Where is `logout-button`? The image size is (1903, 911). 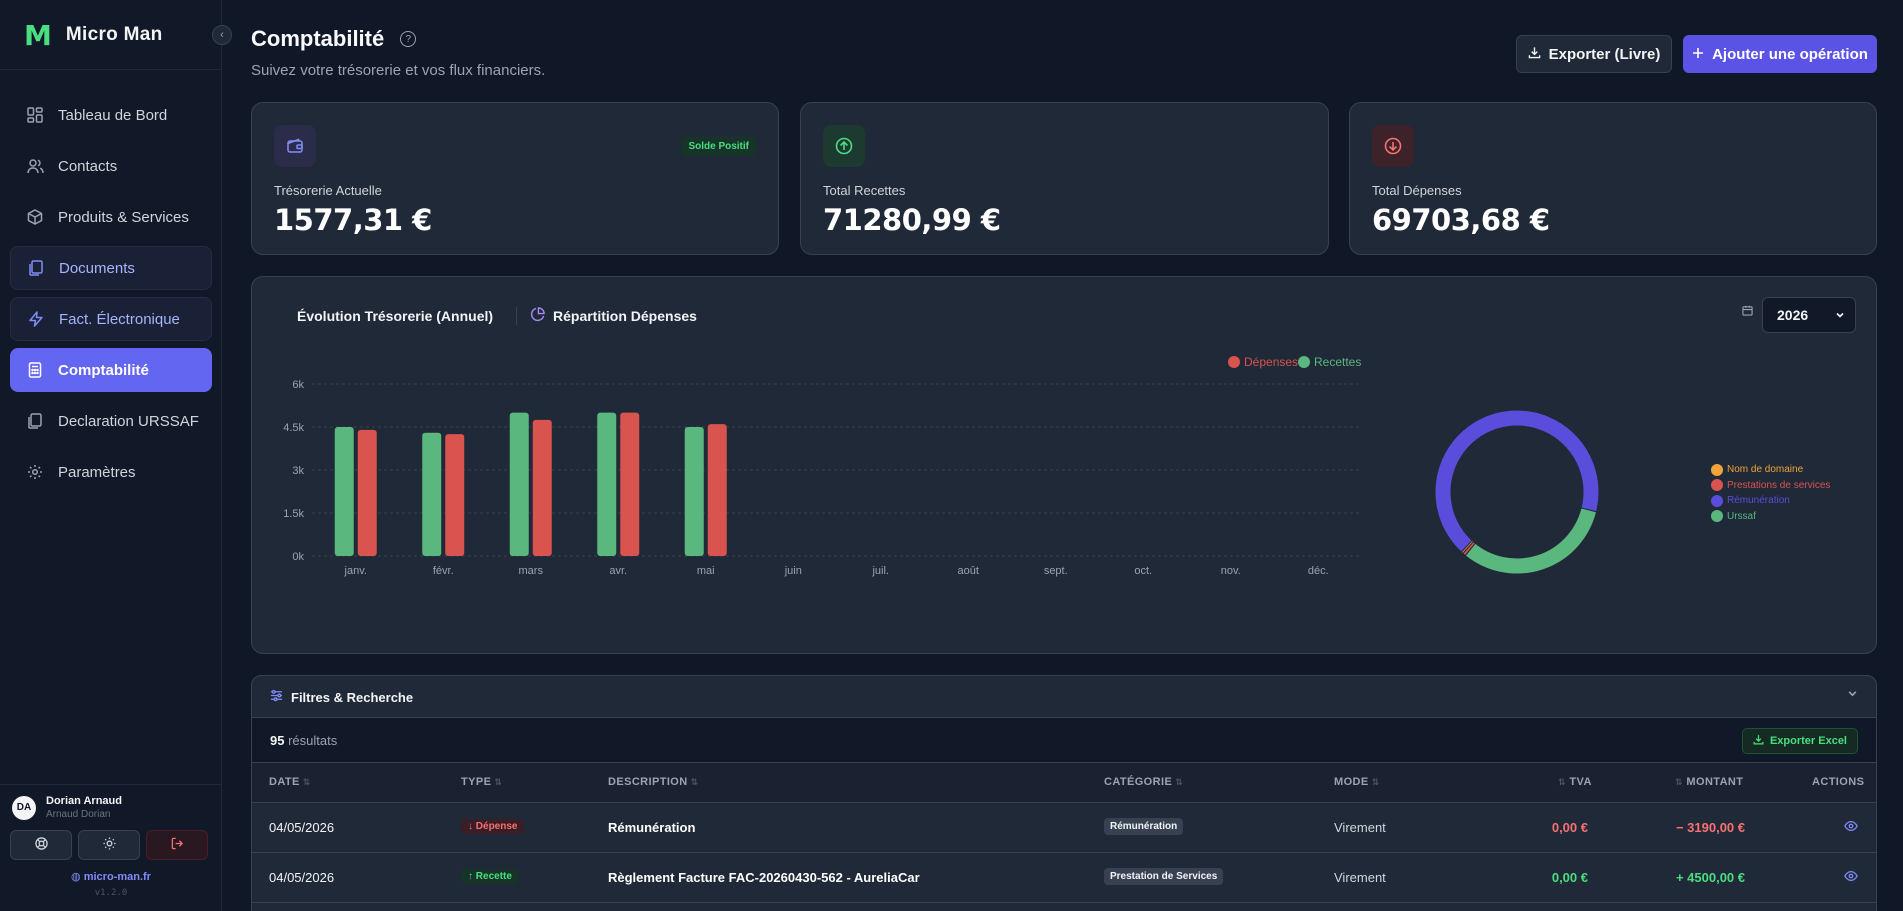 logout-button is located at coordinates (177, 845).